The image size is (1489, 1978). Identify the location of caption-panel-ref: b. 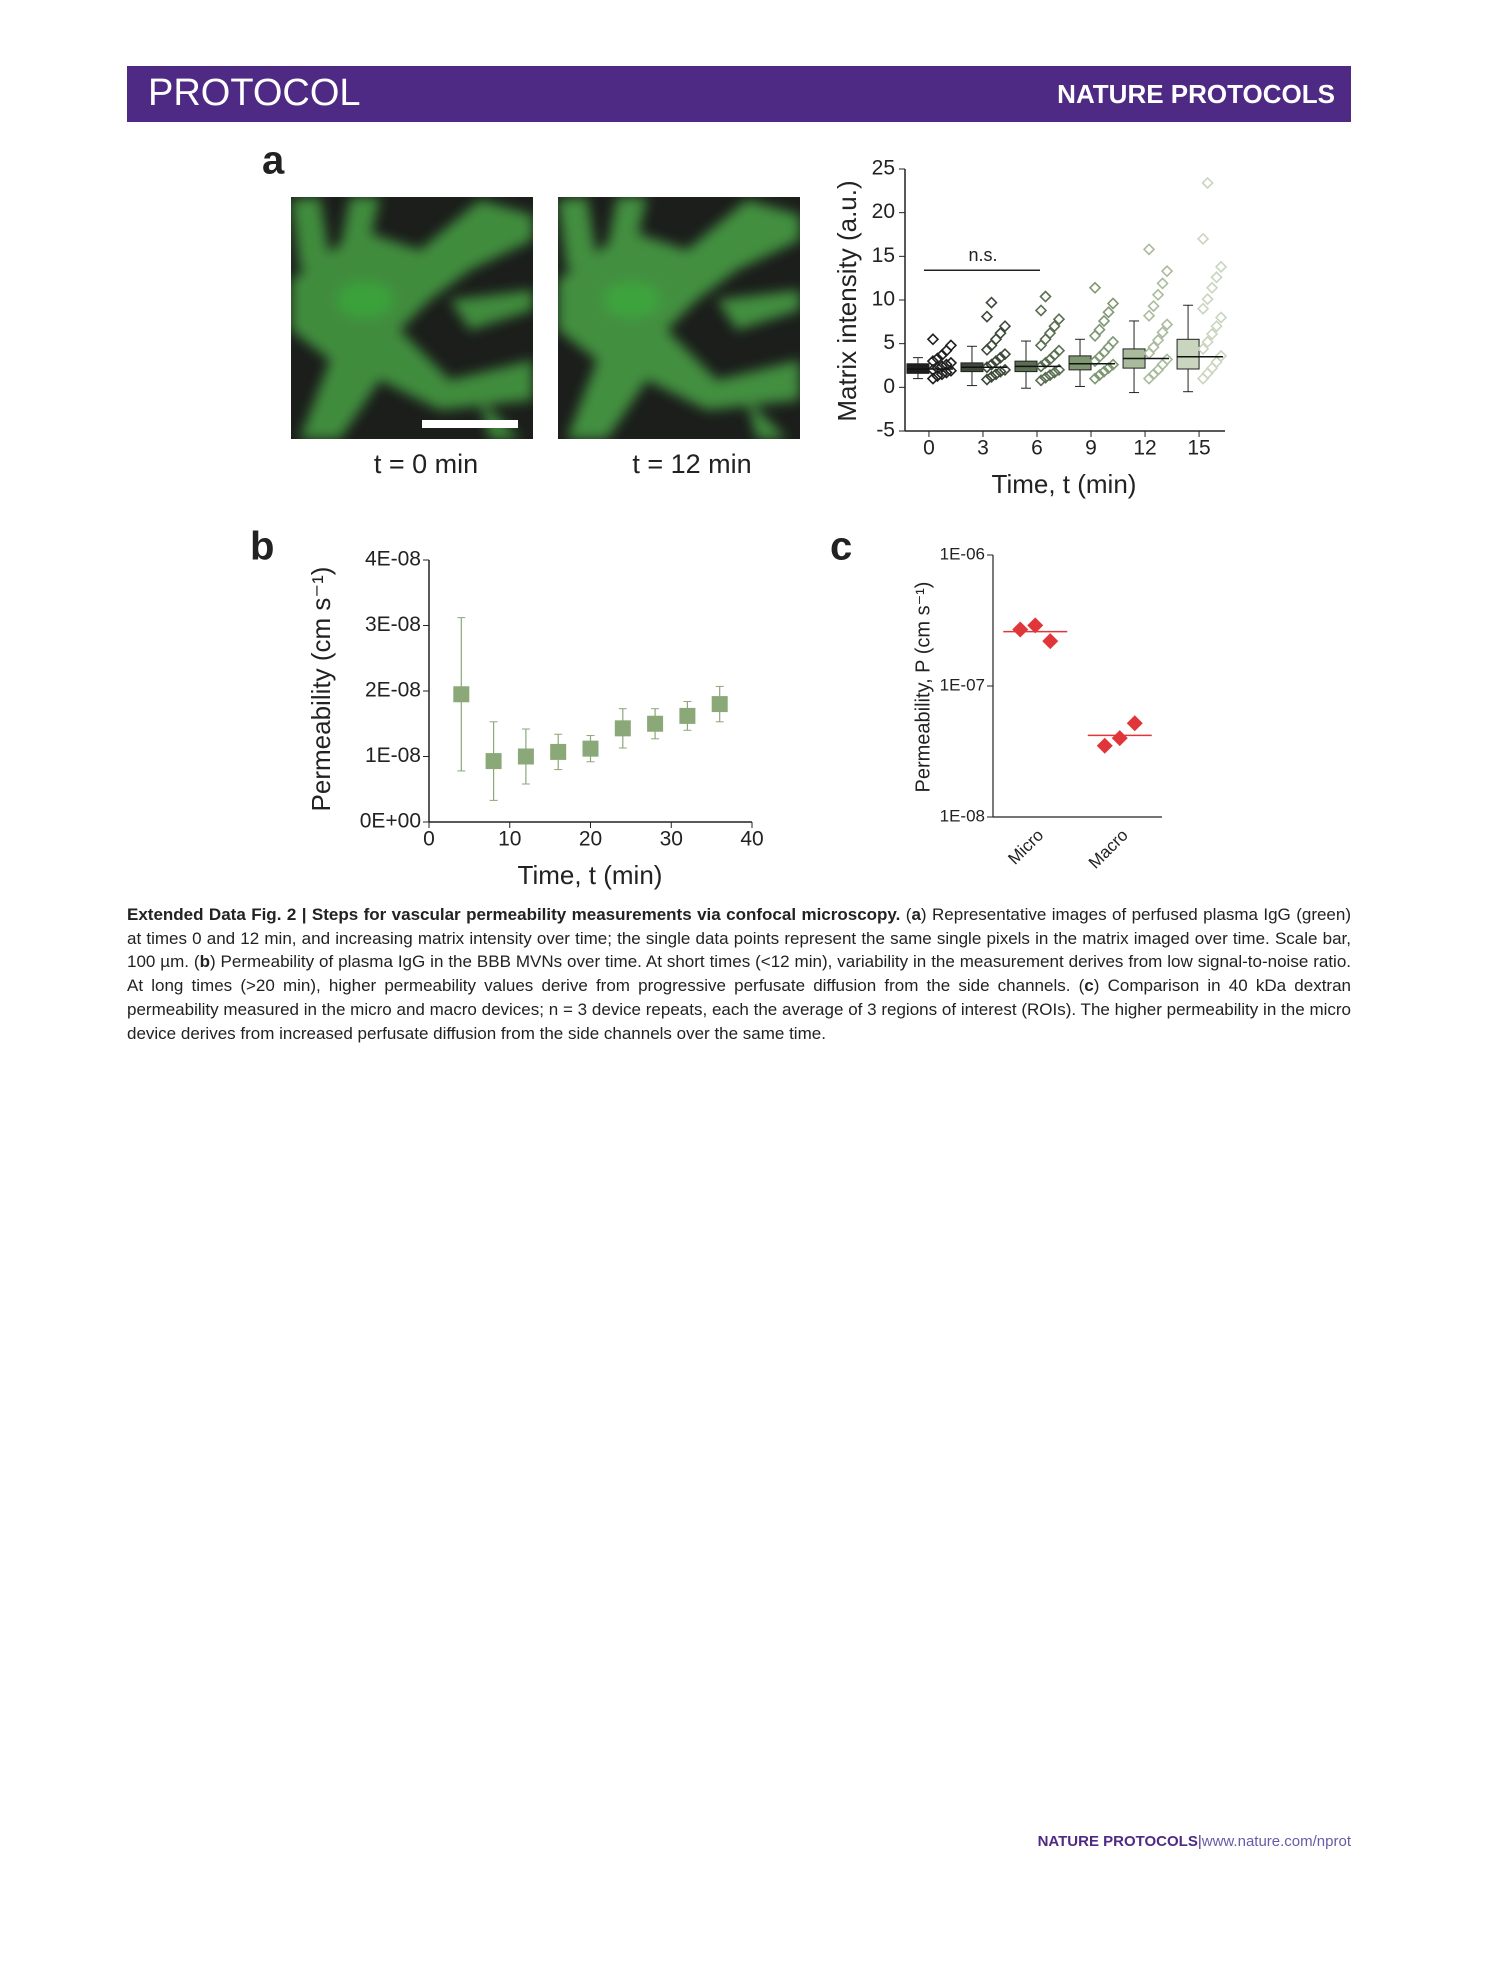
(204, 962).